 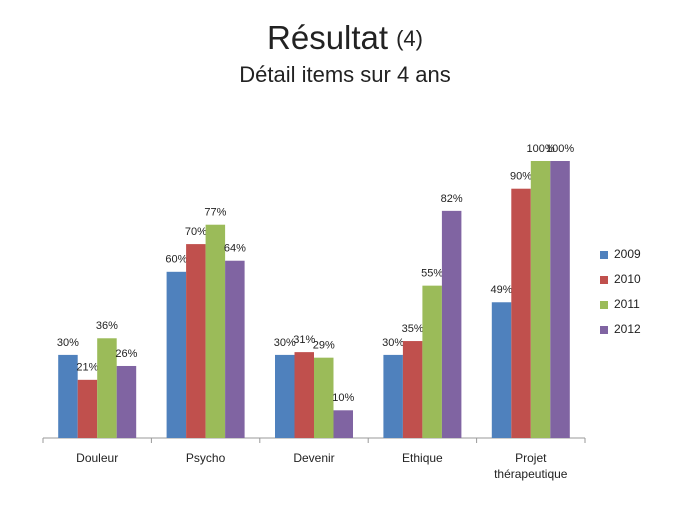 What do you see at coordinates (327, 37) in the screenshot?
I see `title-main: Résultat` at bounding box center [327, 37].